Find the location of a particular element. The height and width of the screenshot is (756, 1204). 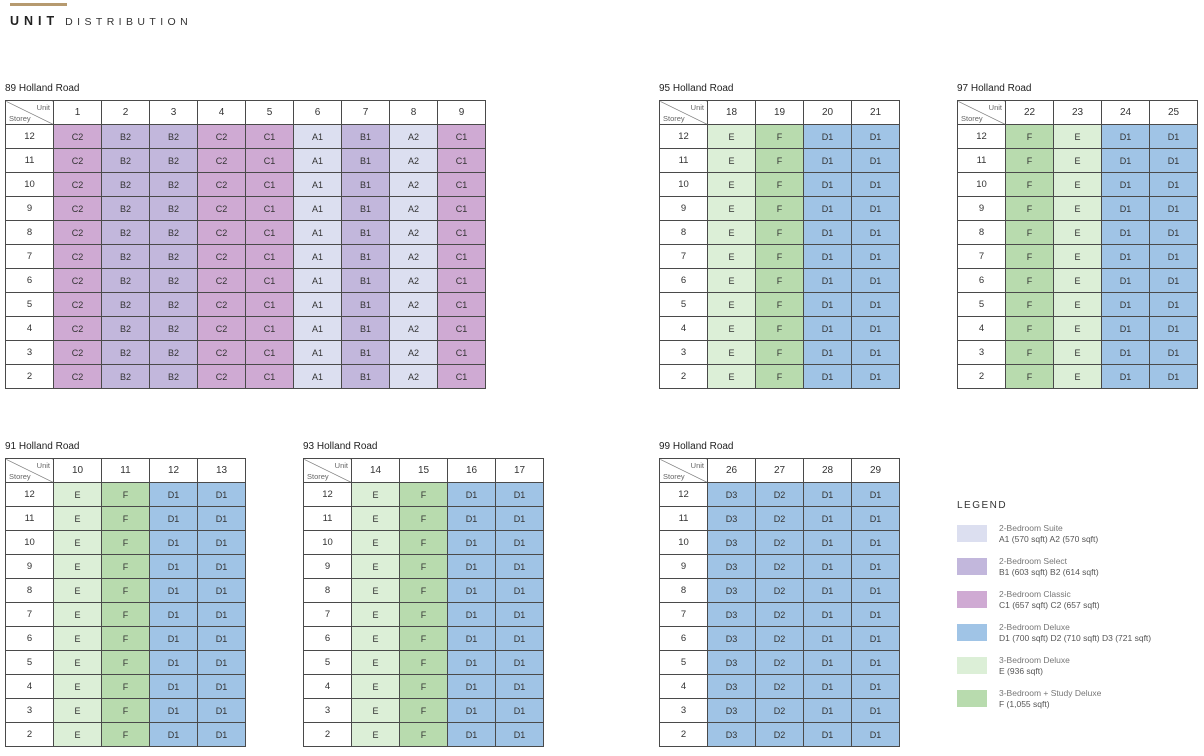

storey-number: 11 is located at coordinates (981, 160).